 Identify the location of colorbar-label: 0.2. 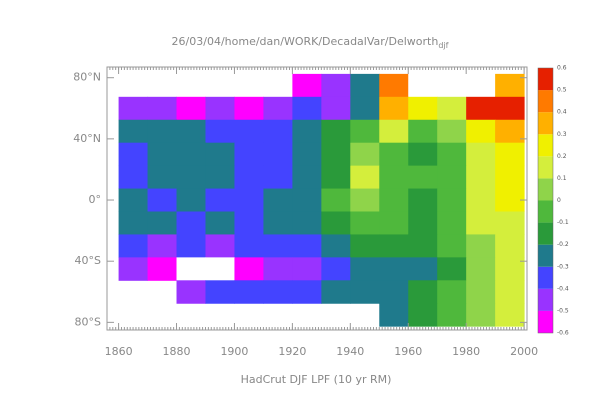
(562, 156).